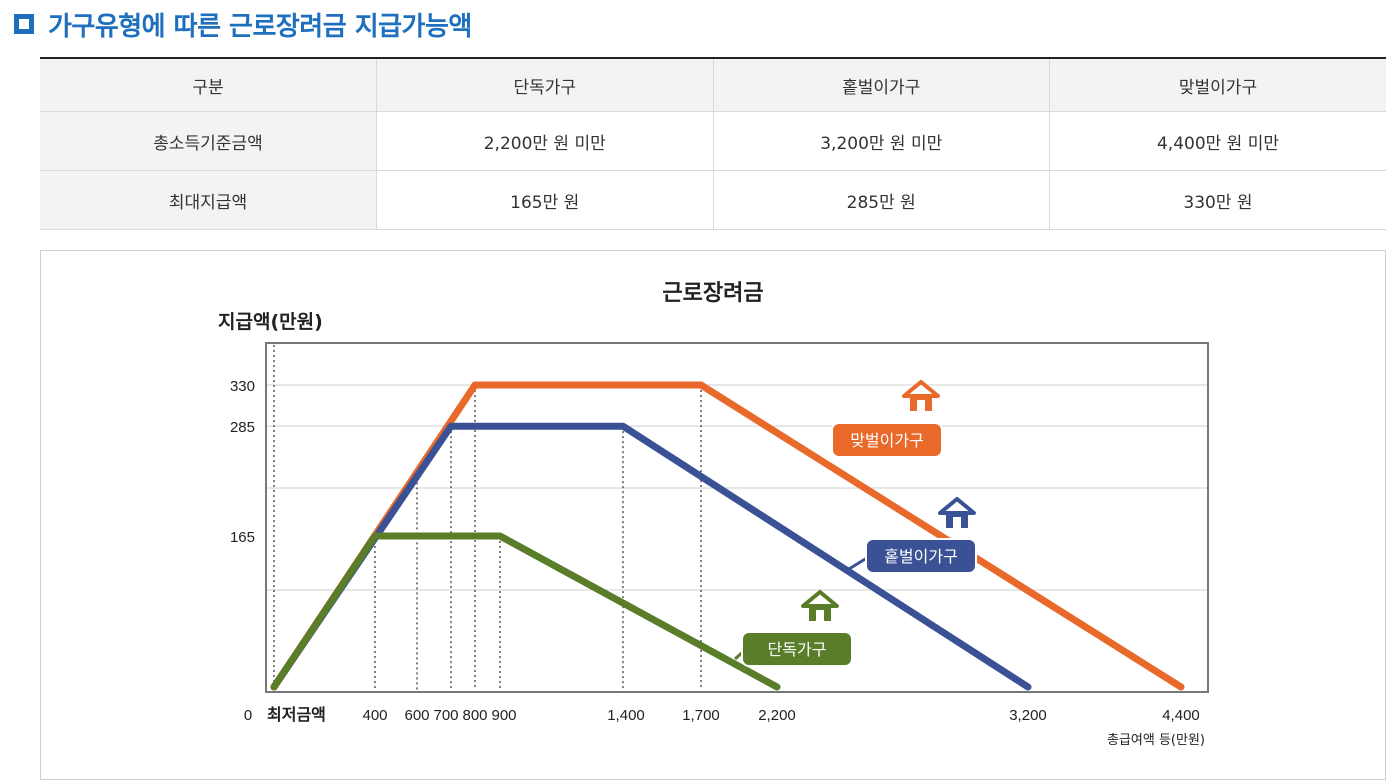 The image size is (1391, 780). What do you see at coordinates (713, 293) in the screenshot?
I see `chart-title: 근로장려금` at bounding box center [713, 293].